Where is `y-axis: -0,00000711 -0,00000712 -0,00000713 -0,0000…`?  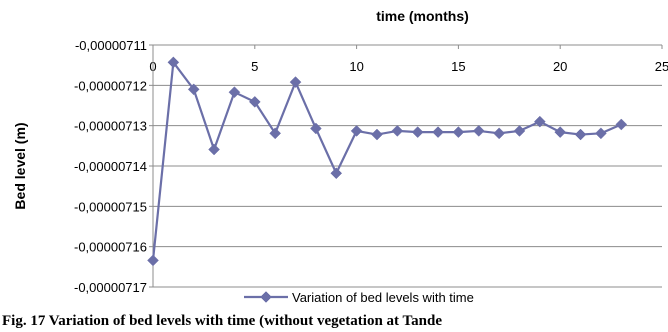 y-axis: -0,00000711 -0,00000712 -0,00000713 -0,0000… is located at coordinates (114, 166).